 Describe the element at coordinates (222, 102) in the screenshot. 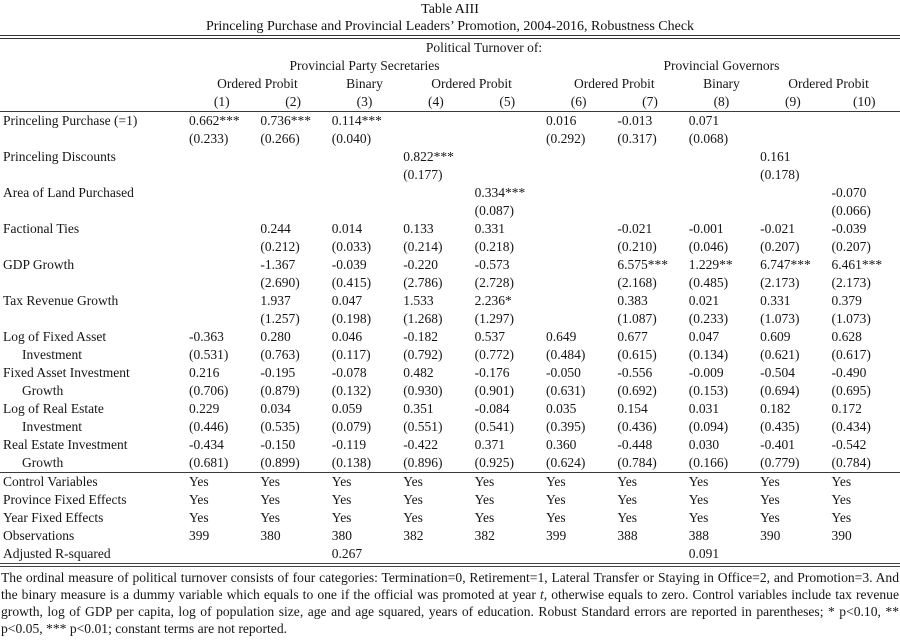

I see `column-number: (1)` at that location.